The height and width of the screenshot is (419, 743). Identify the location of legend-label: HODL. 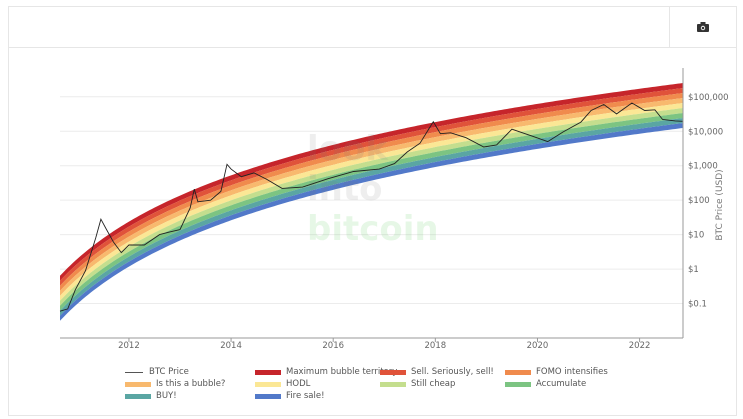
(298, 384).